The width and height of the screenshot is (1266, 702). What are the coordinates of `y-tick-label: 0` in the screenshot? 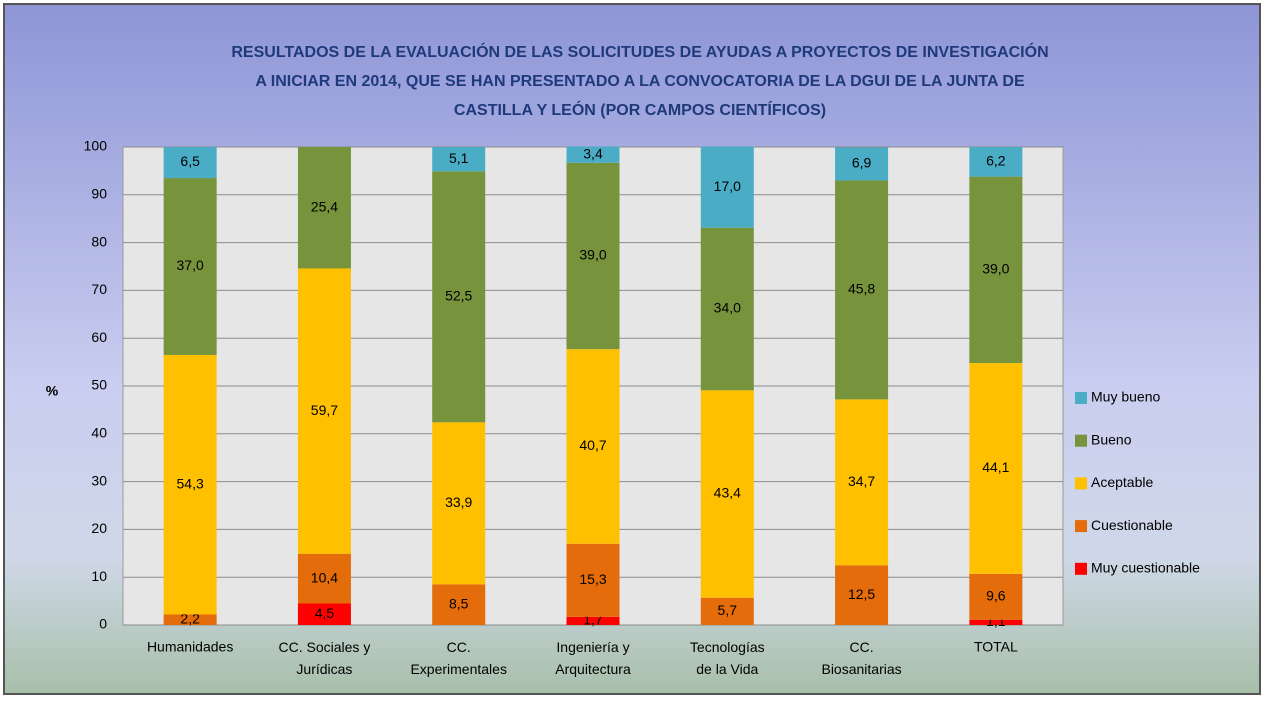 It's located at (103, 624).